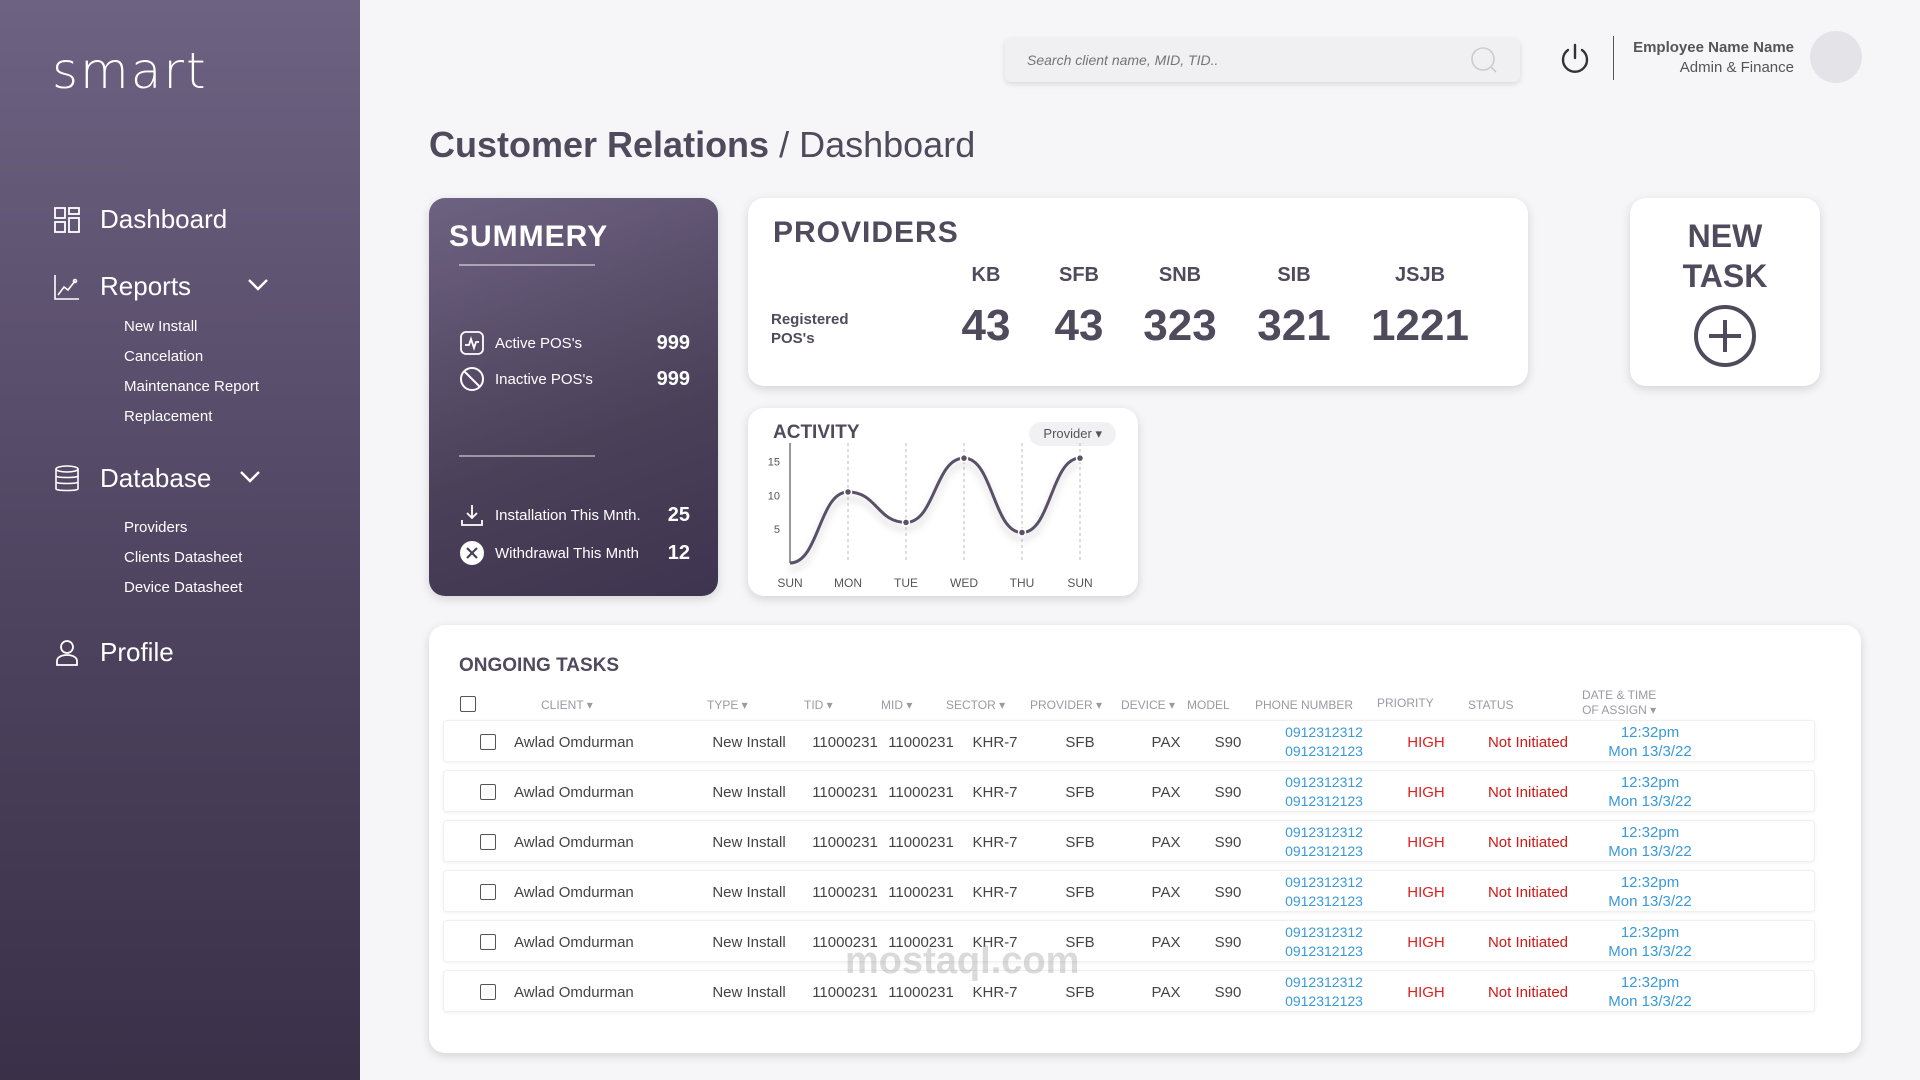  What do you see at coordinates (156, 527) in the screenshot?
I see `submenu-providers: Providers` at bounding box center [156, 527].